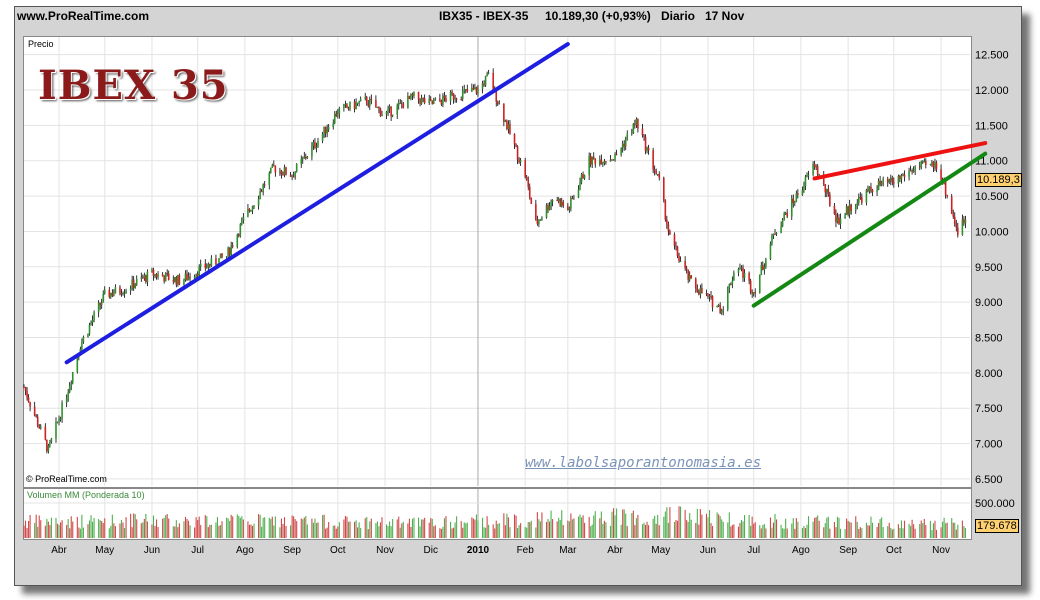 The image size is (1040, 600). Describe the element at coordinates (992, 197) in the screenshot. I see `price-y-tick-label: 10.500` at that location.